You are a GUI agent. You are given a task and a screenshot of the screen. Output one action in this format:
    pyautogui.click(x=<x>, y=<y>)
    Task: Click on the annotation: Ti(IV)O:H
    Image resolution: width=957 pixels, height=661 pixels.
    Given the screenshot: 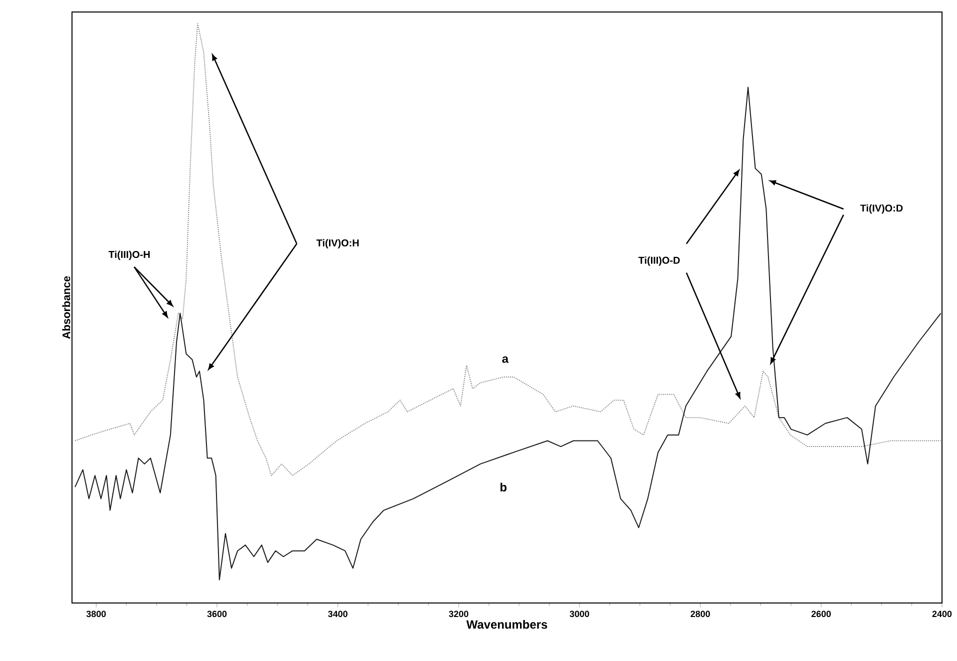 What is the action you would take?
    pyautogui.click(x=337, y=243)
    